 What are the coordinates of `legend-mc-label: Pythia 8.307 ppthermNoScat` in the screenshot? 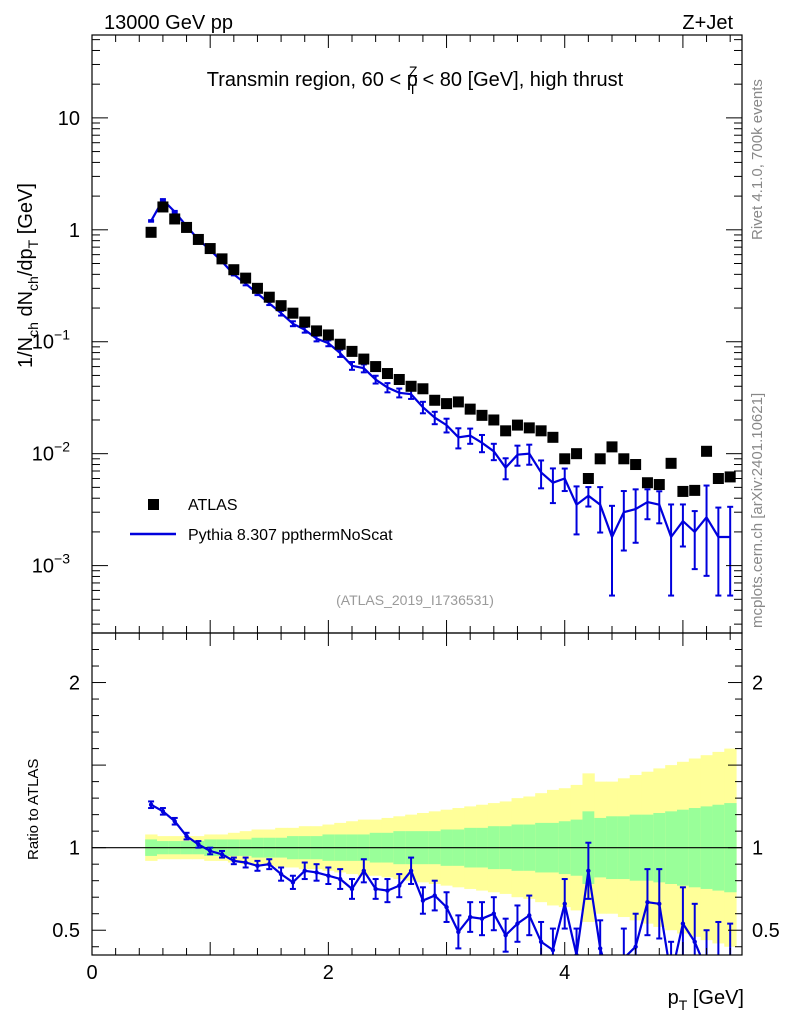 It's located at (290, 535).